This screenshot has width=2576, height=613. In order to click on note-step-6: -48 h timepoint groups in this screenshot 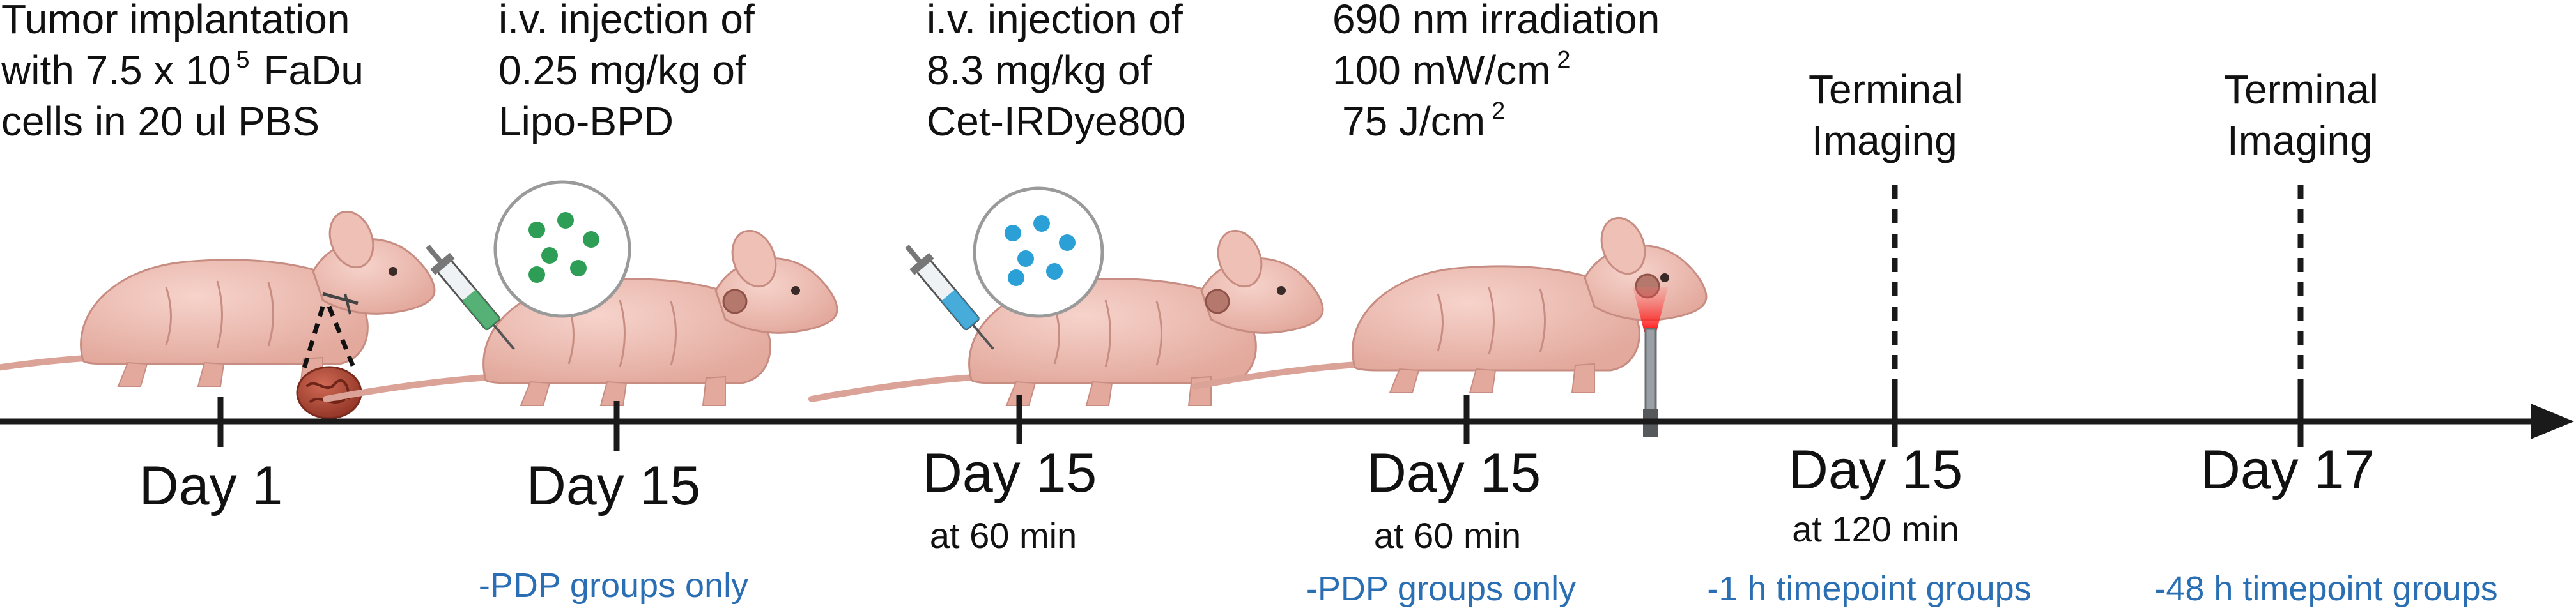, I will do `click(2325, 589)`.